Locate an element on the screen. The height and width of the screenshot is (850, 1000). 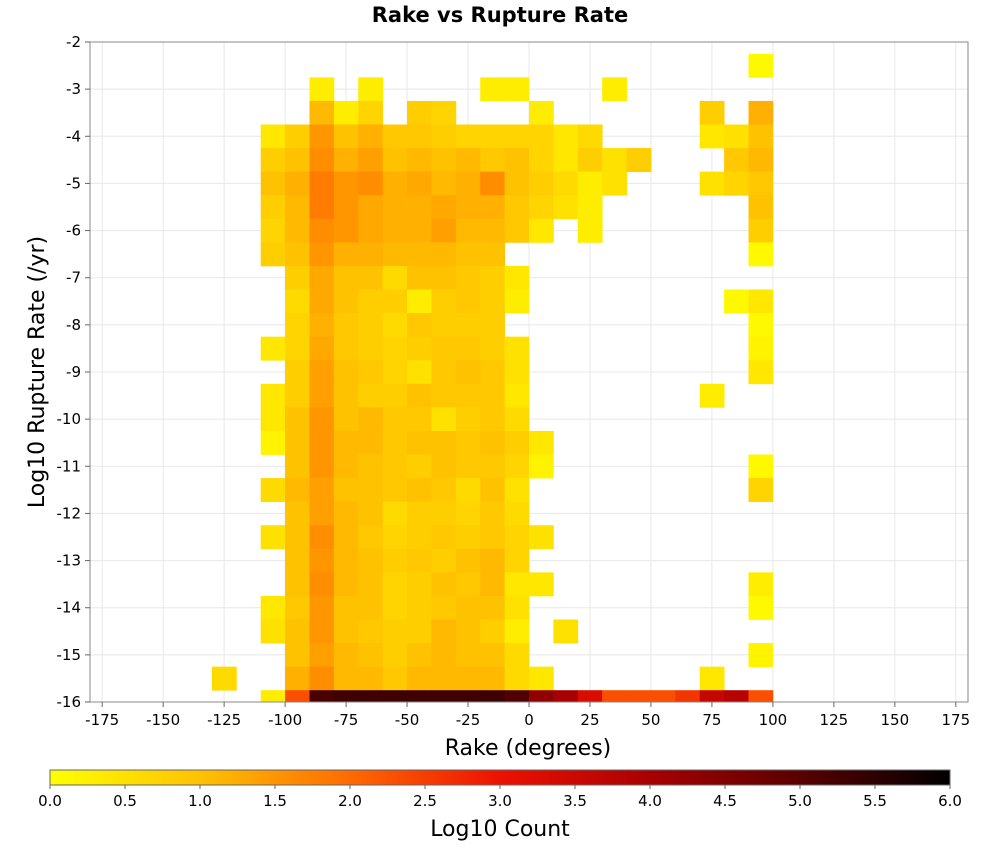
x-tick-label: -175 is located at coordinates (102, 720).